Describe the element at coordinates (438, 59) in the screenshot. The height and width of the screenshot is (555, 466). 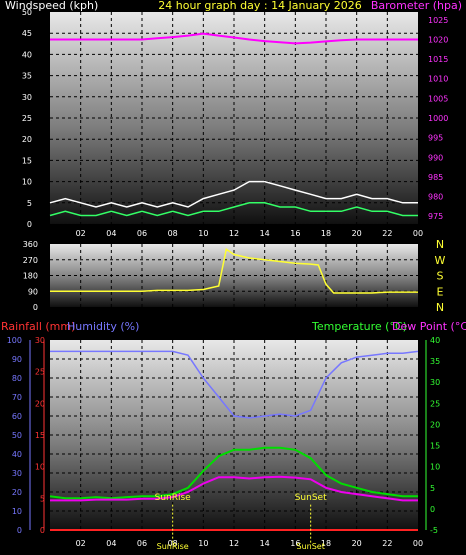
I see `barometer-tick: 1015` at that location.